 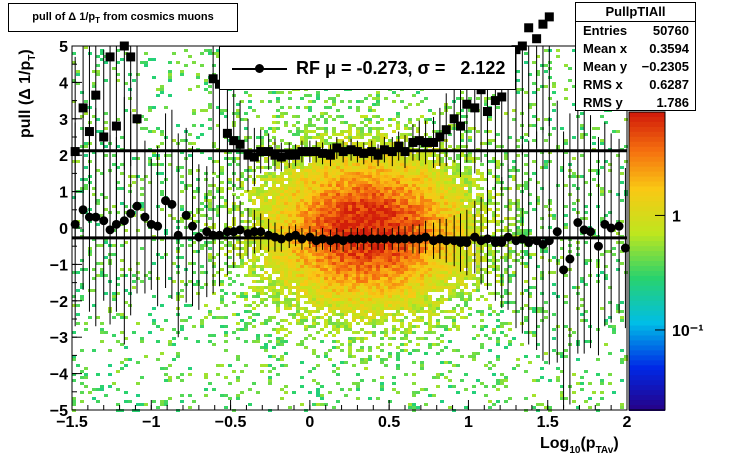 I want to click on color-palette, so click(x=647, y=261).